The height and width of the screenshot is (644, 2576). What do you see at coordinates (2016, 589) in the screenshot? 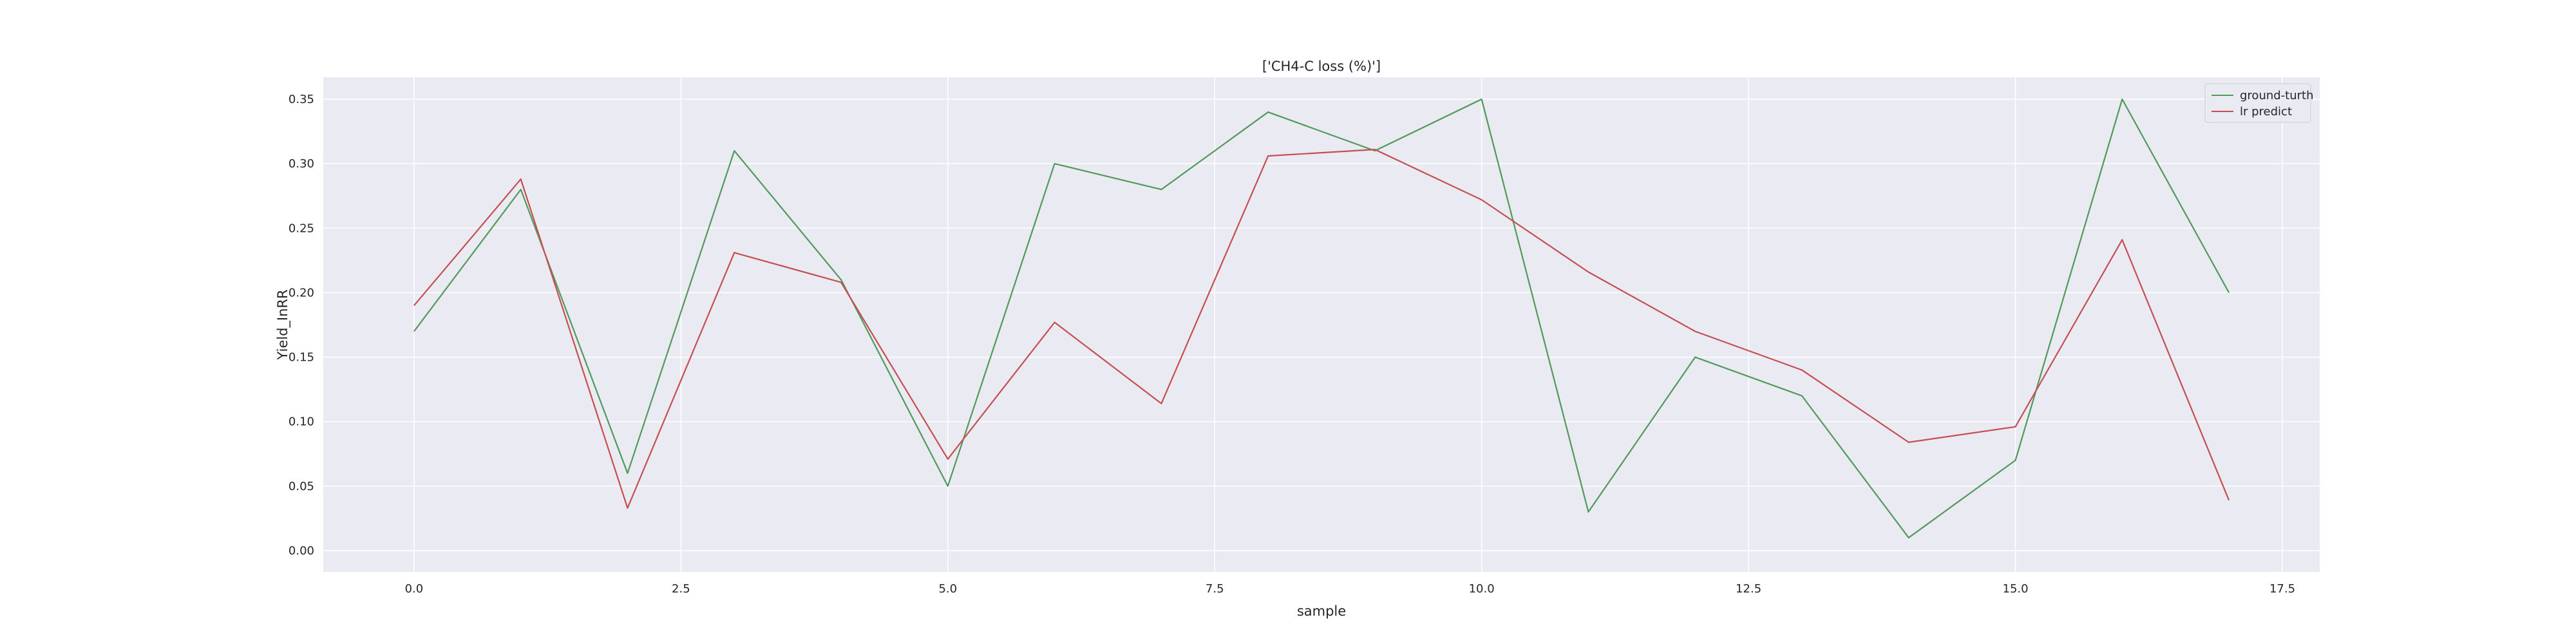
I see `x-tick-label: 15.0` at bounding box center [2016, 589].